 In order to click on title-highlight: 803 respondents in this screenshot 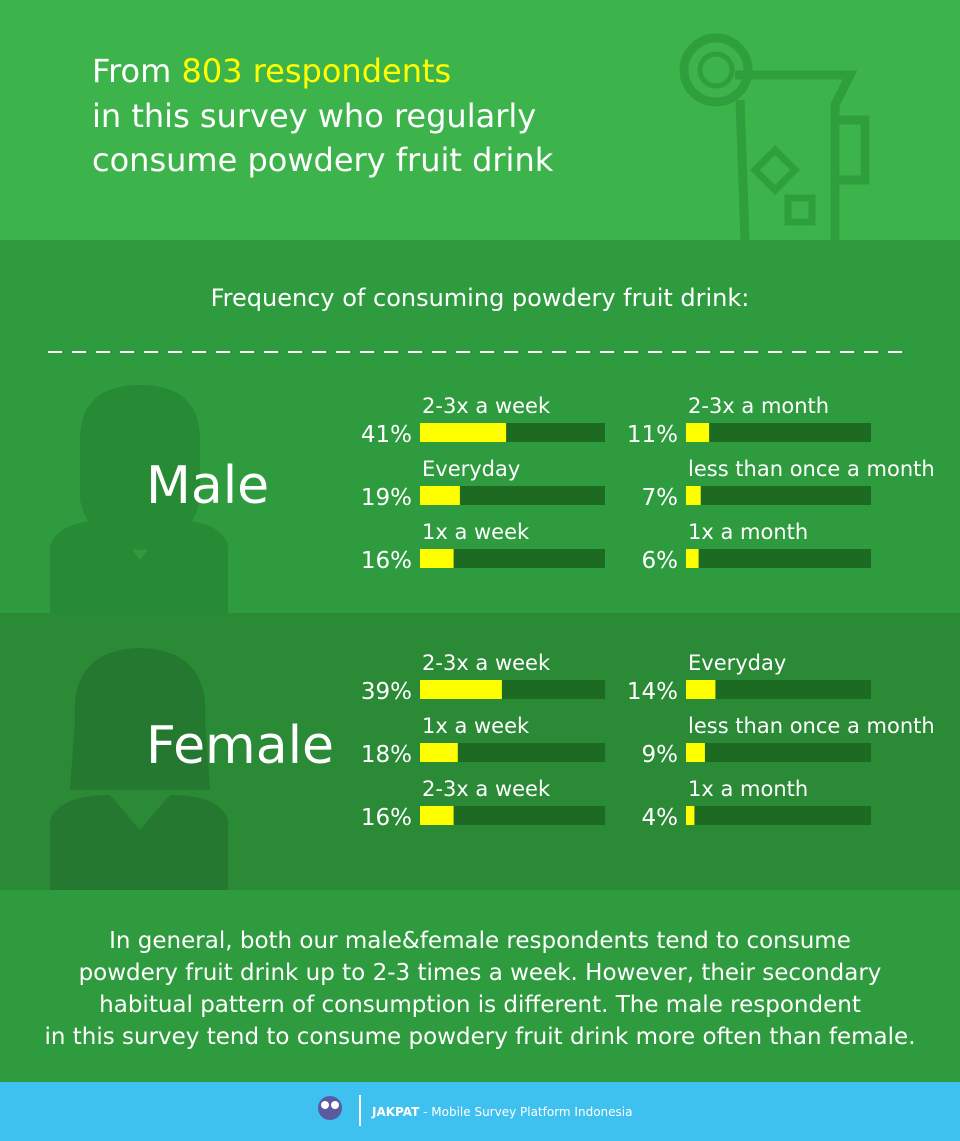, I will do `click(316, 71)`.